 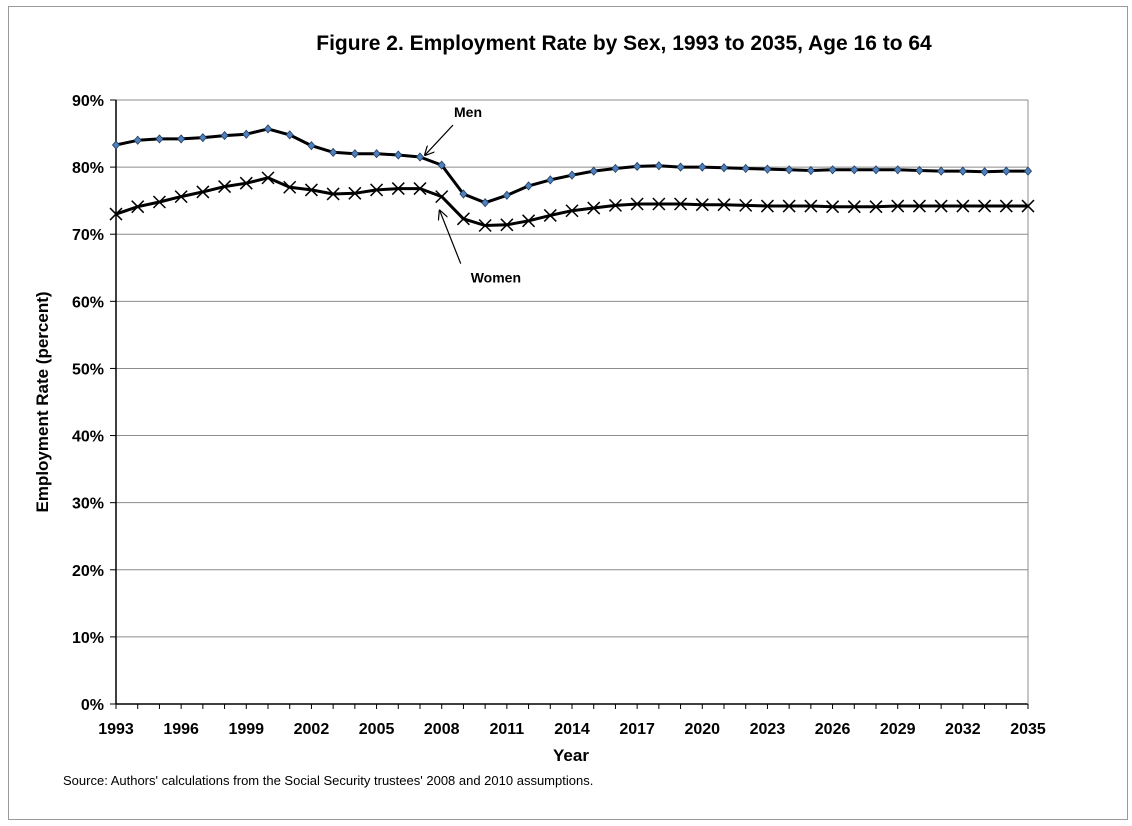 What do you see at coordinates (88, 504) in the screenshot?
I see `y-tick-label: 30%` at bounding box center [88, 504].